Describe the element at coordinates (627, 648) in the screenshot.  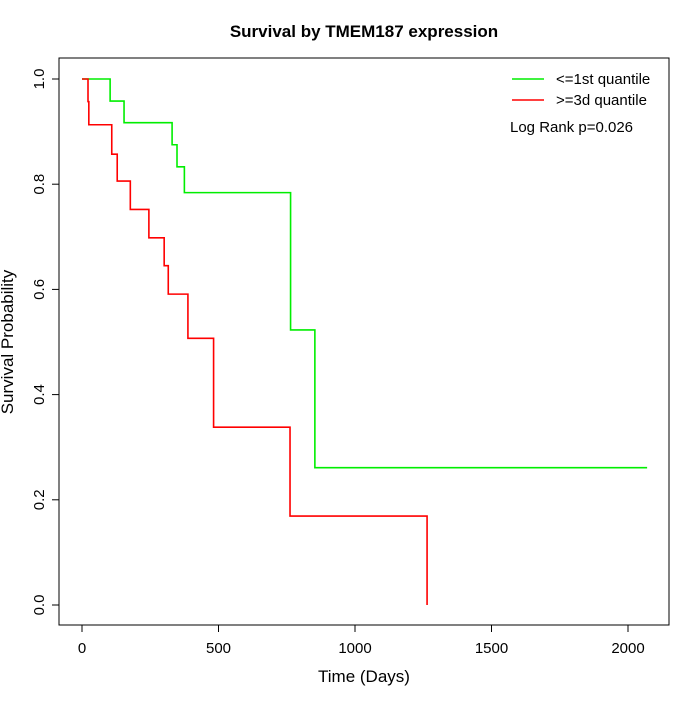
I see `x-tick-label: 2000` at that location.